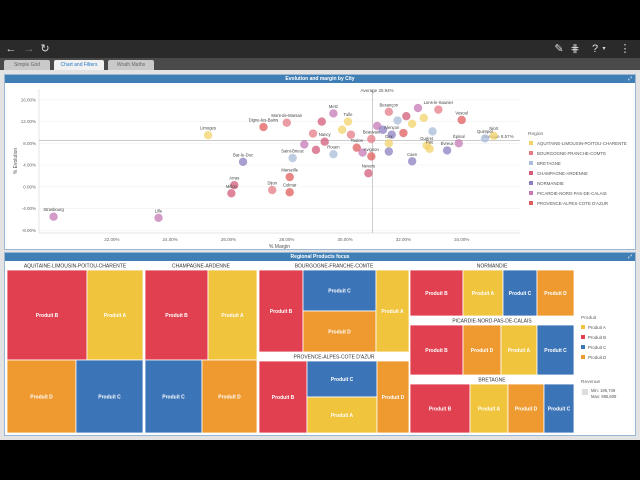 This screenshot has height=480, width=640. What do you see at coordinates (575, 49) in the screenshot?
I see `share-icon: ⋕` at bounding box center [575, 49].